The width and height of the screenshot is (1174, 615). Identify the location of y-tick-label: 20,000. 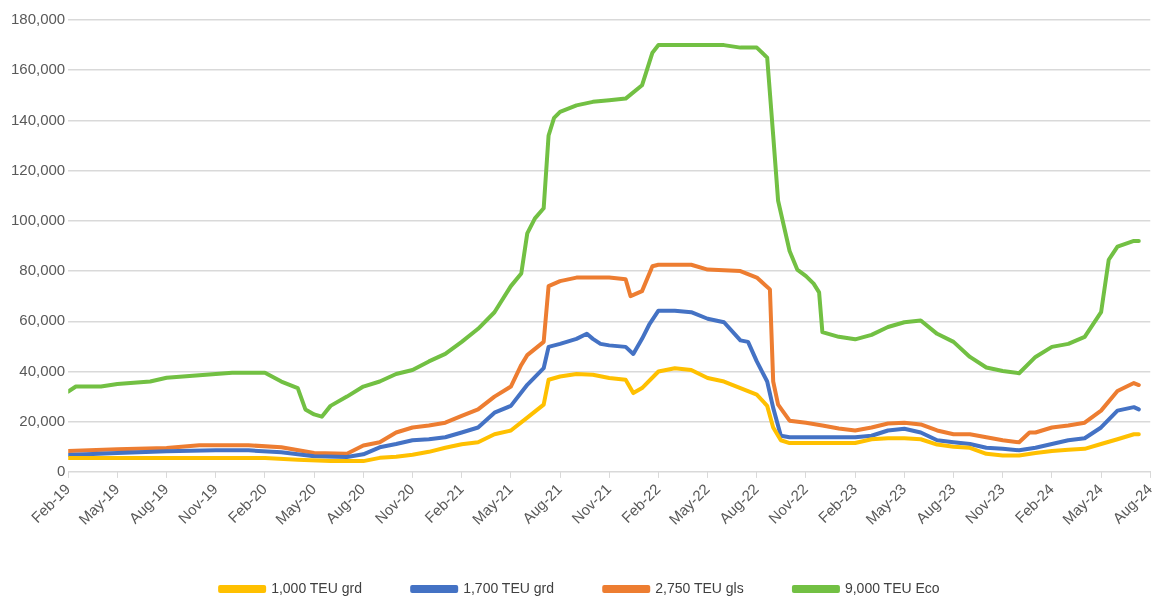
(42, 420).